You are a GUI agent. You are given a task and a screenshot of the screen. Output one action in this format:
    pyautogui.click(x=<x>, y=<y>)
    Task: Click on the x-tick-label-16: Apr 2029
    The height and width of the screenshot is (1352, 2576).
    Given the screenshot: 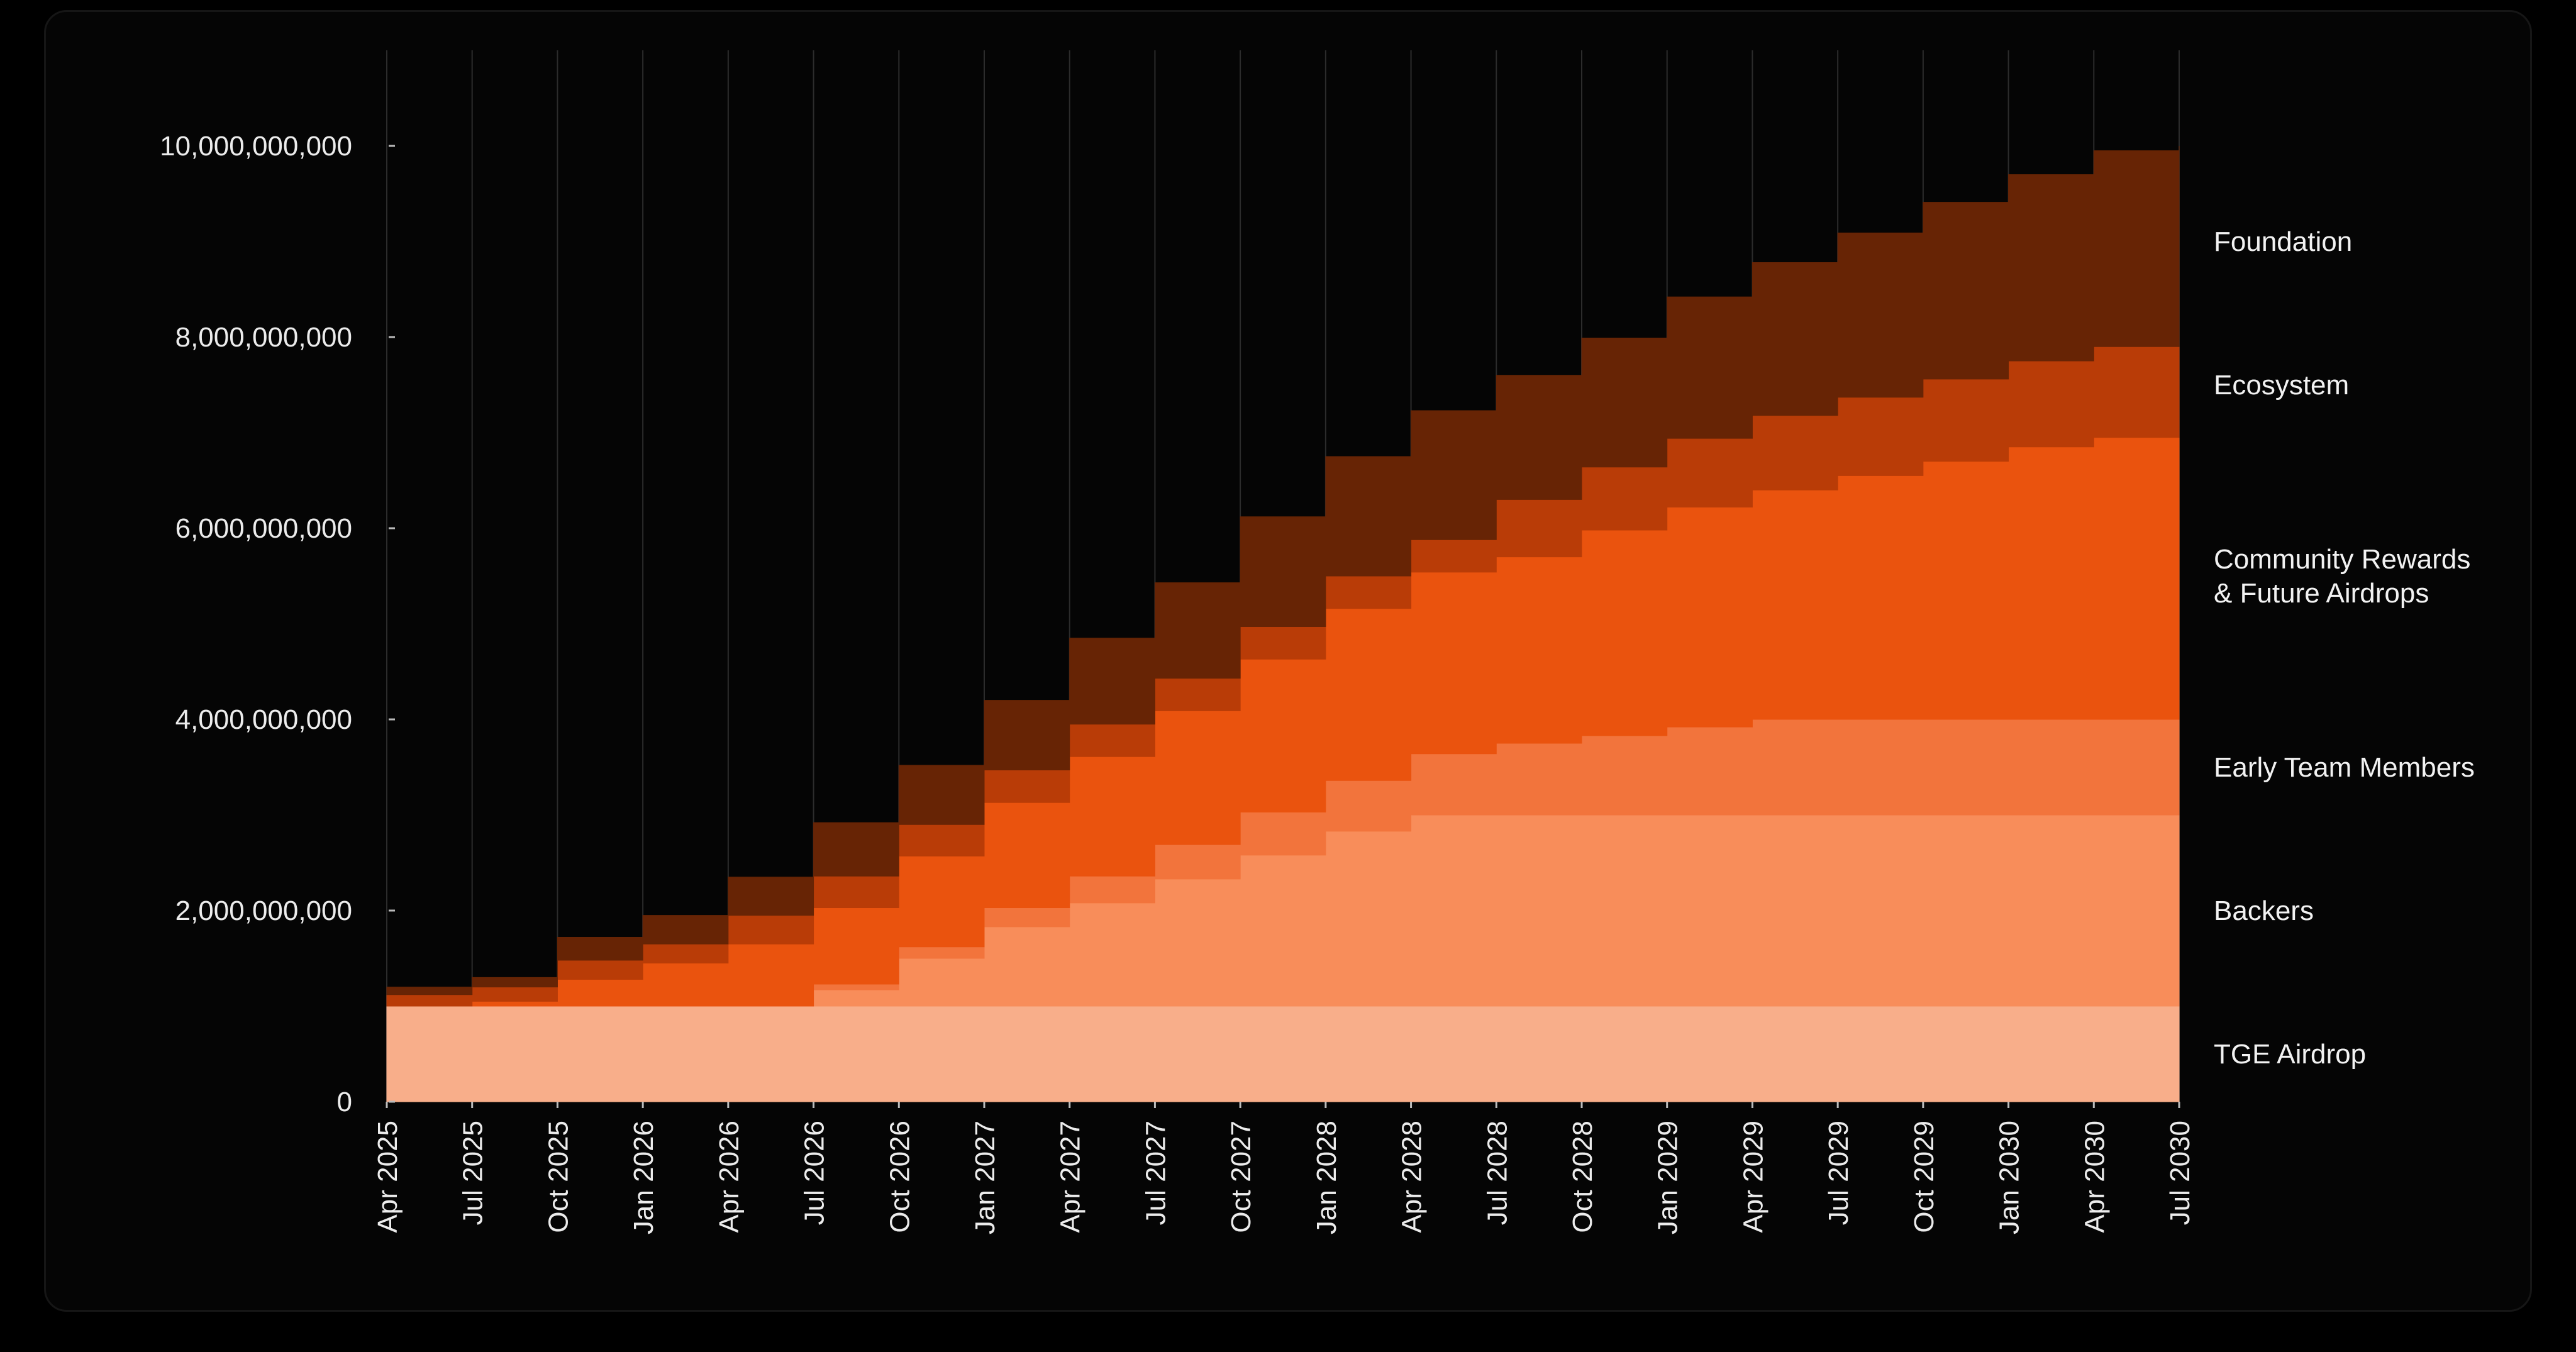 What is the action you would take?
    pyautogui.click(x=1753, y=1177)
    